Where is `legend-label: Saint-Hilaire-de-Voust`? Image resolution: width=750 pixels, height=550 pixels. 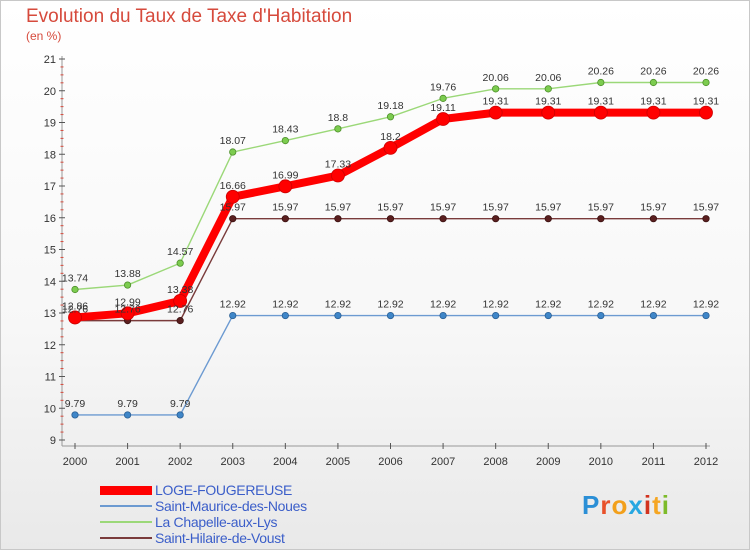
legend-label: Saint-Hilaire-de-Voust is located at coordinates (220, 538).